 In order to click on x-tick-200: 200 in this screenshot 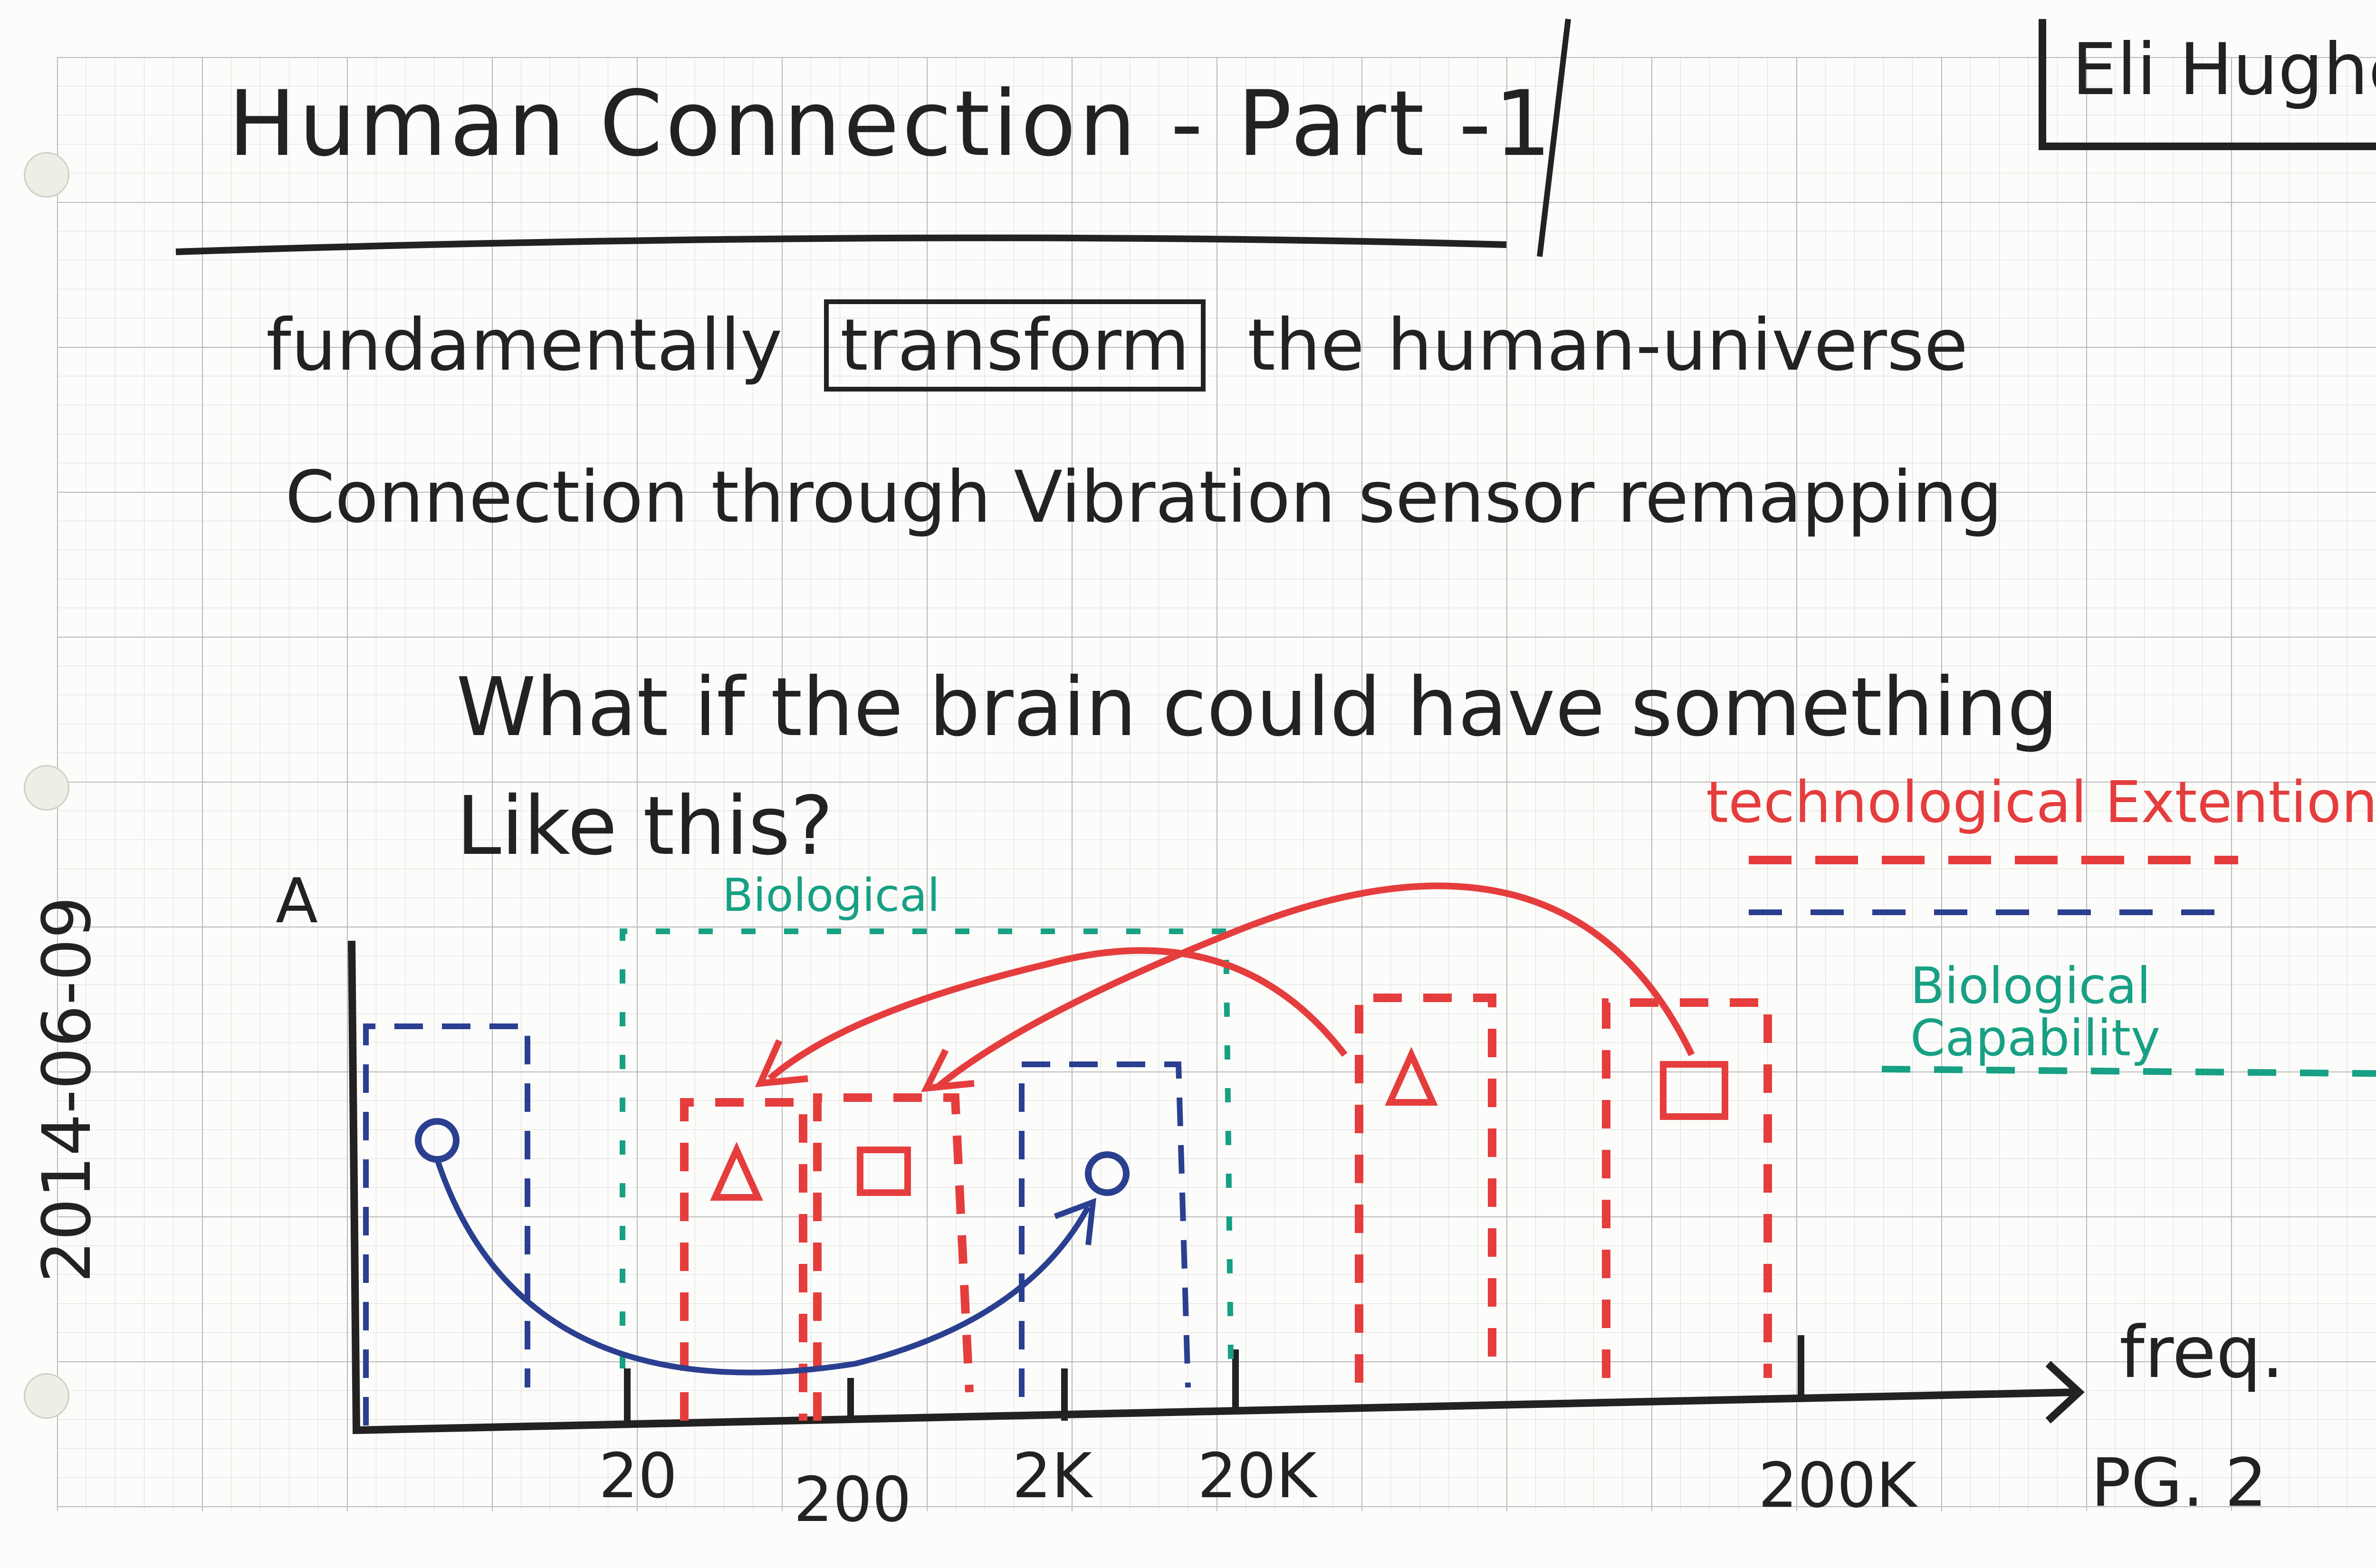, I will do `click(853, 1500)`.